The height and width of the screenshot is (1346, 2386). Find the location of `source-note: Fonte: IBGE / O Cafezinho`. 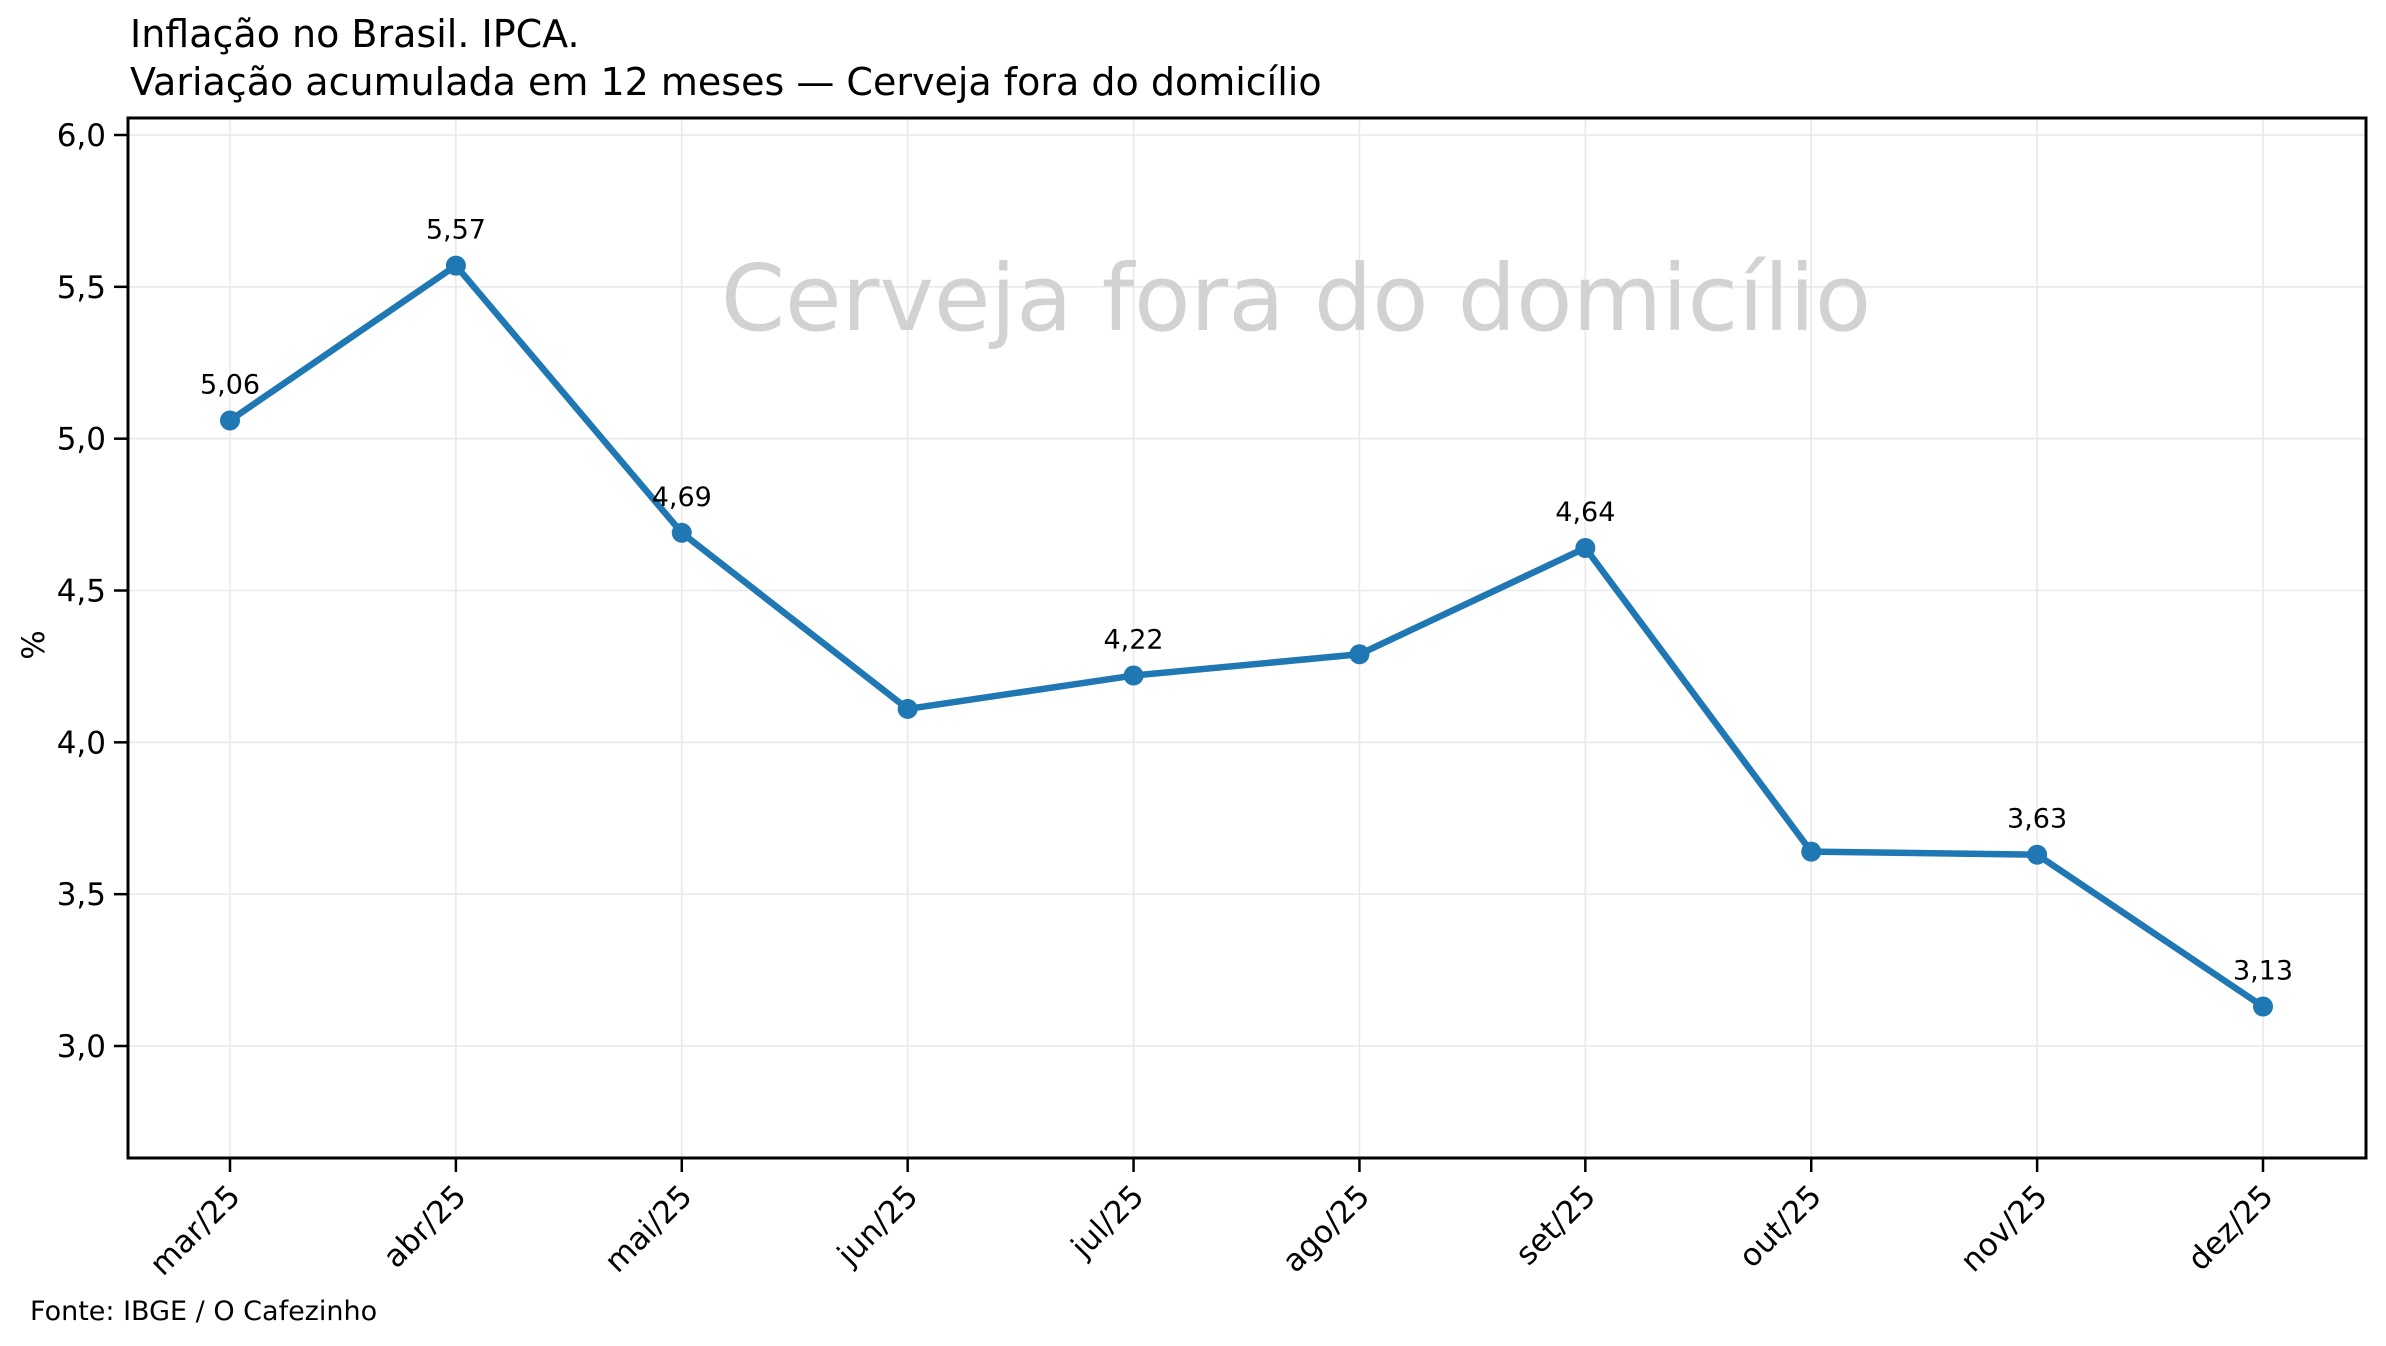

source-note: Fonte: IBGE / O Cafezinho is located at coordinates (203, 1311).